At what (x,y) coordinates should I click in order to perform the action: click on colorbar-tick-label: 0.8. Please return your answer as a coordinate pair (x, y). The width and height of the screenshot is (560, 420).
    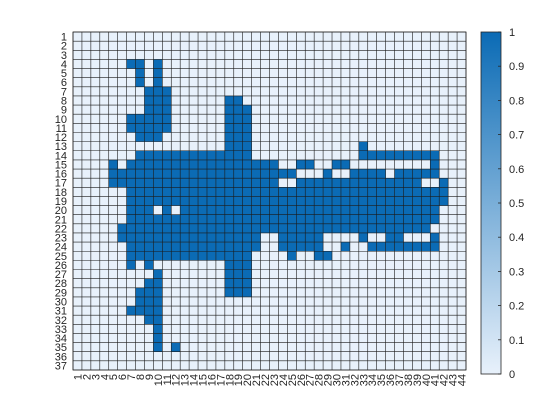
    Looking at the image, I should click on (516, 101).